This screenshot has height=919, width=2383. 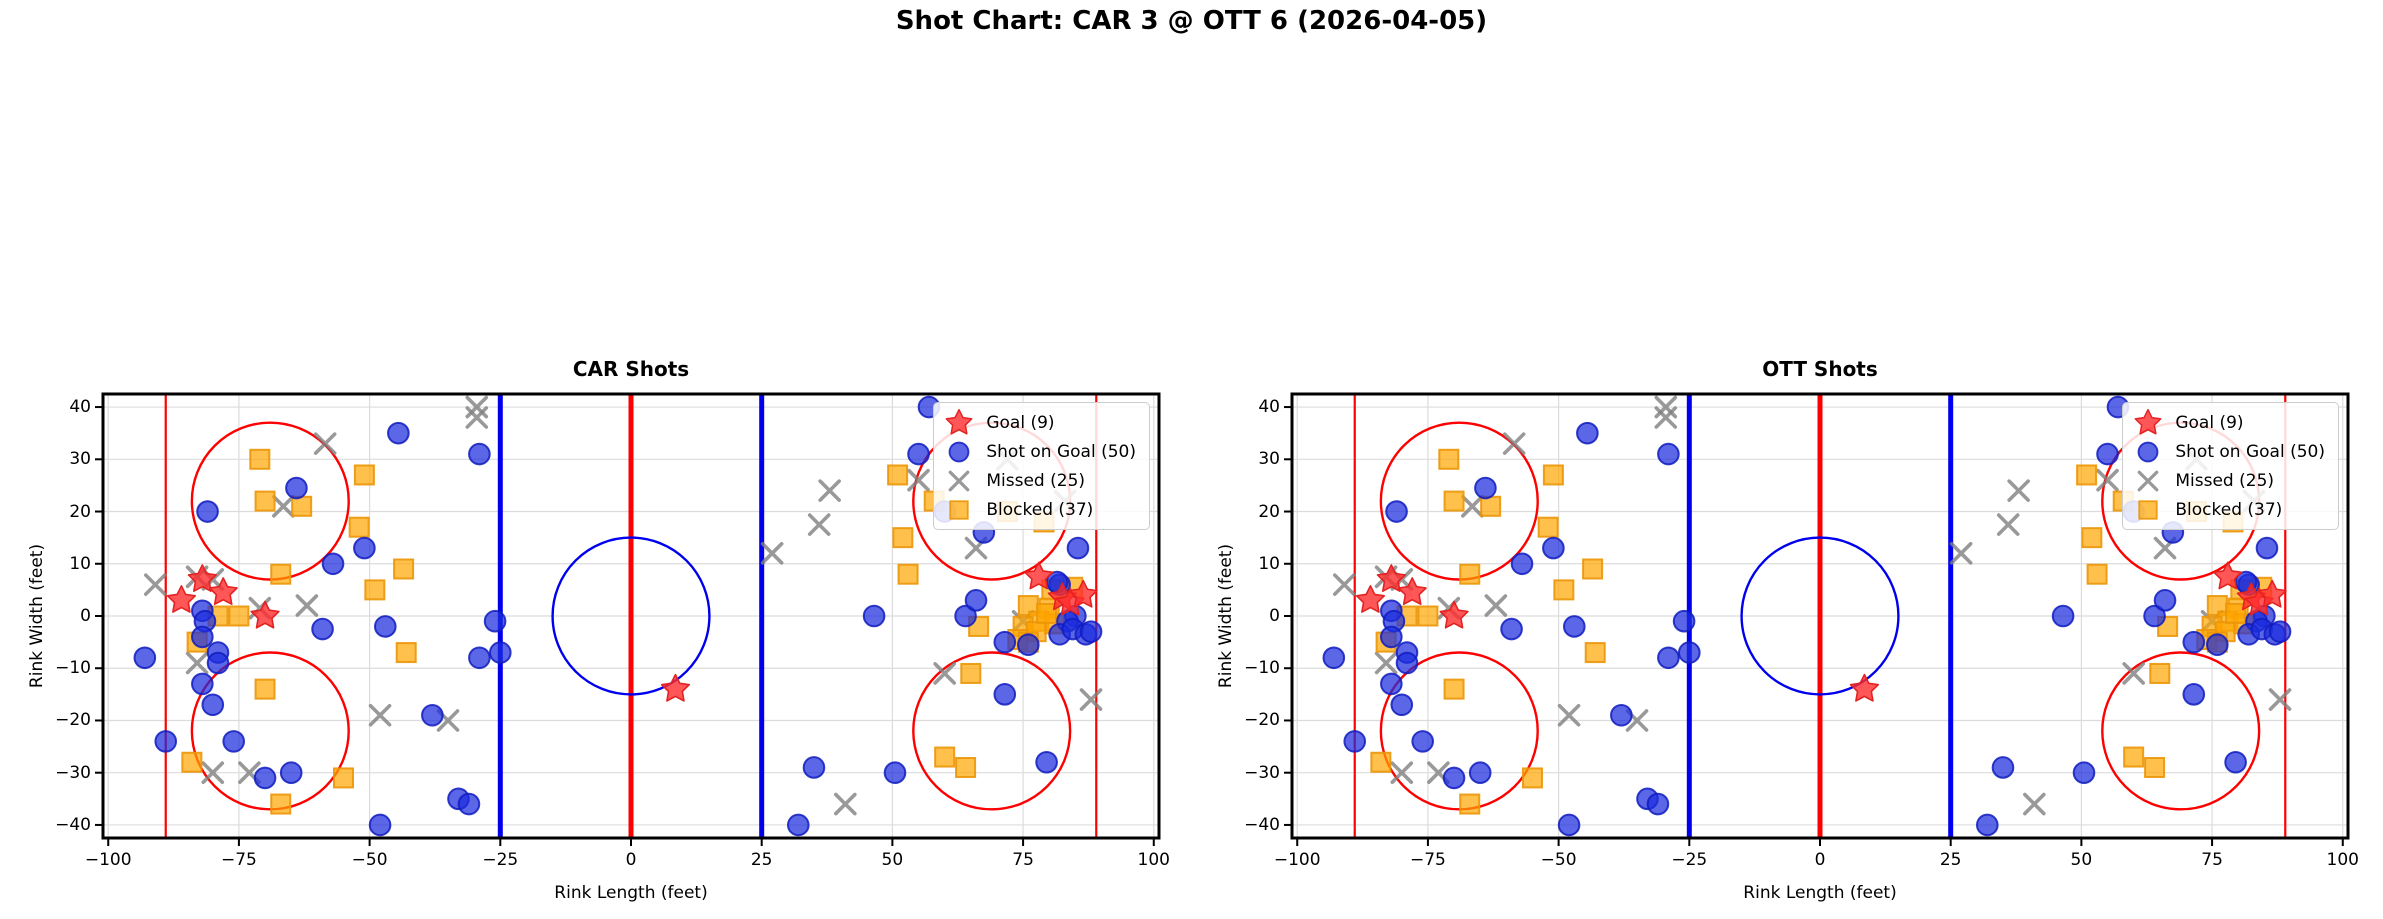 I want to click on figure-title: Shot Chart: CAR 3 @ OTT 6 (2026-04-05), so click(x=1191, y=21).